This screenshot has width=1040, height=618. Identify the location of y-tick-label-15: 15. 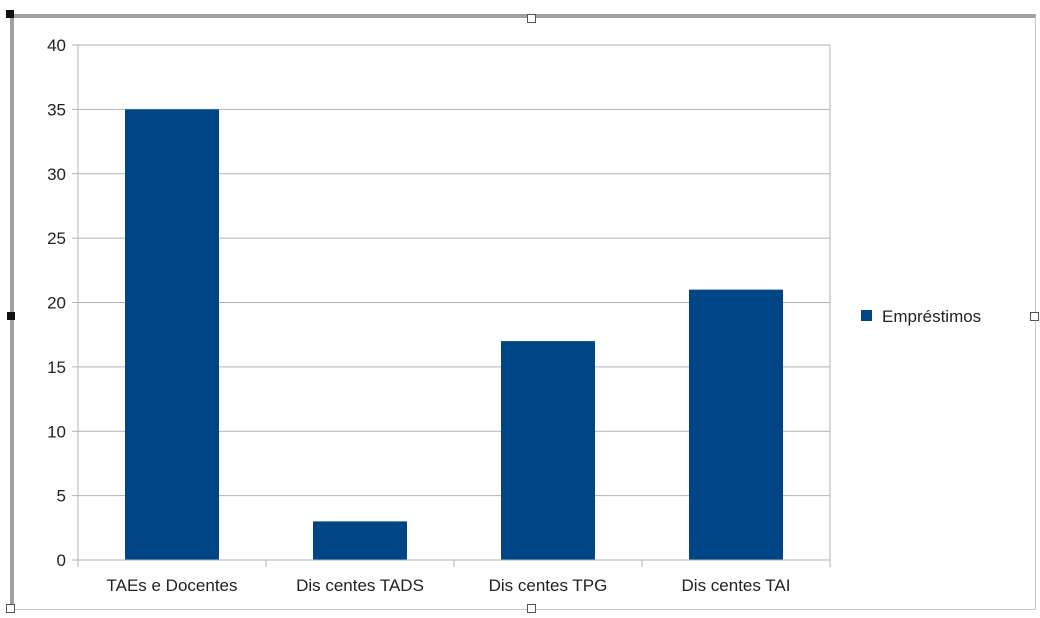
(56, 367).